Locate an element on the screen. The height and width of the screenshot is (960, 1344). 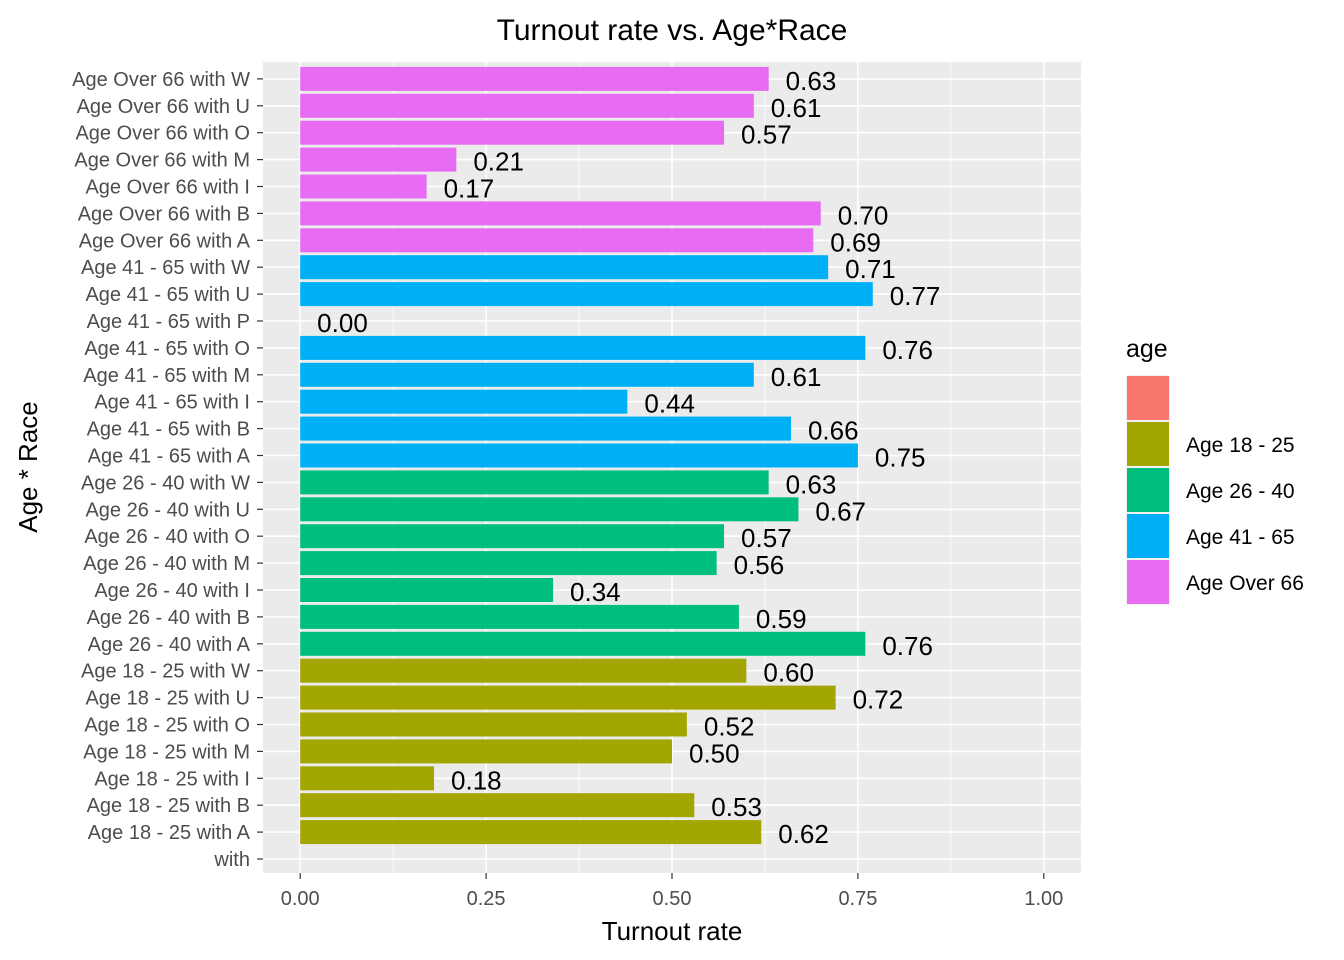
y-tick-label: Age 41 - 65 with U is located at coordinates (167, 295).